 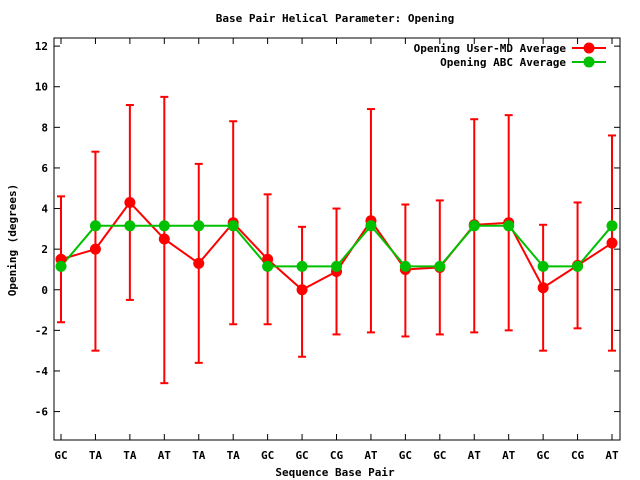 I want to click on y-tick-label: 12, so click(x=41, y=46).